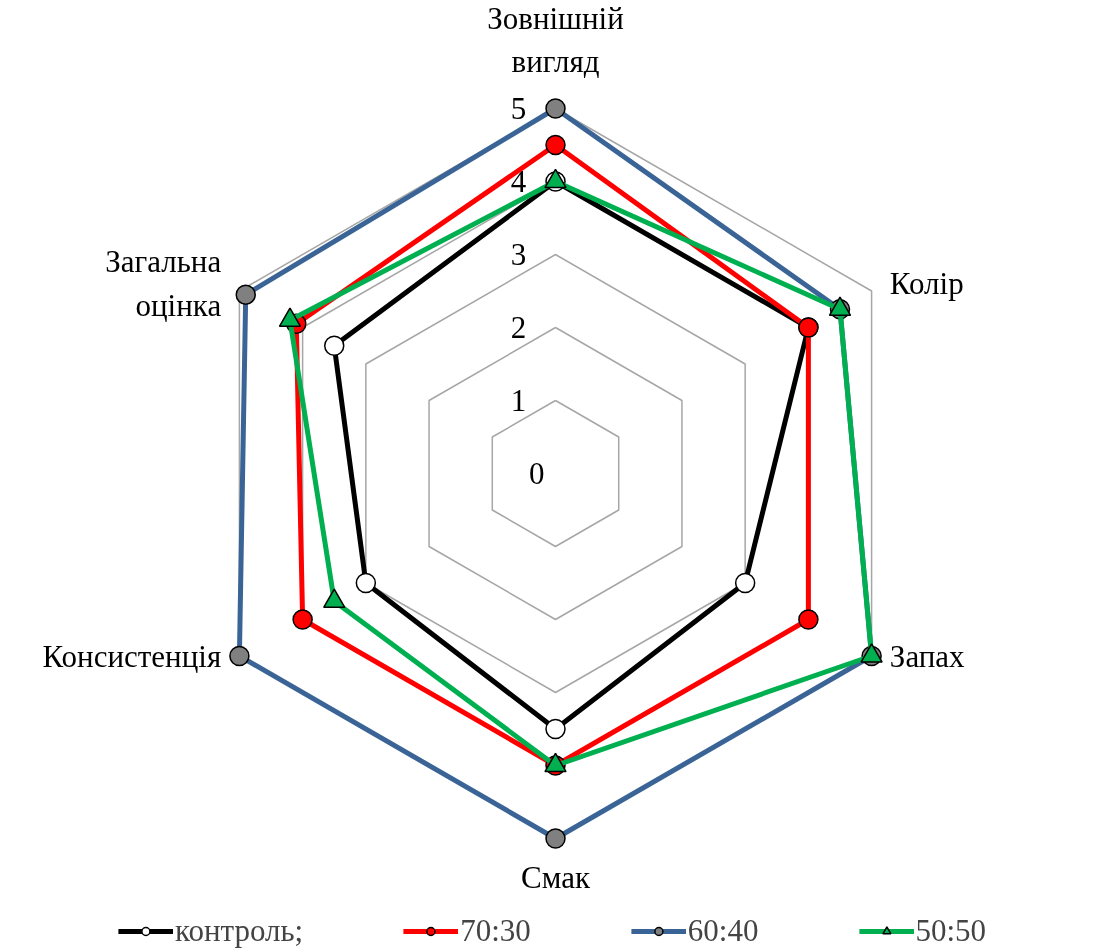 The image size is (1104, 949). I want to click on y-tick-label: 1, so click(518, 400).